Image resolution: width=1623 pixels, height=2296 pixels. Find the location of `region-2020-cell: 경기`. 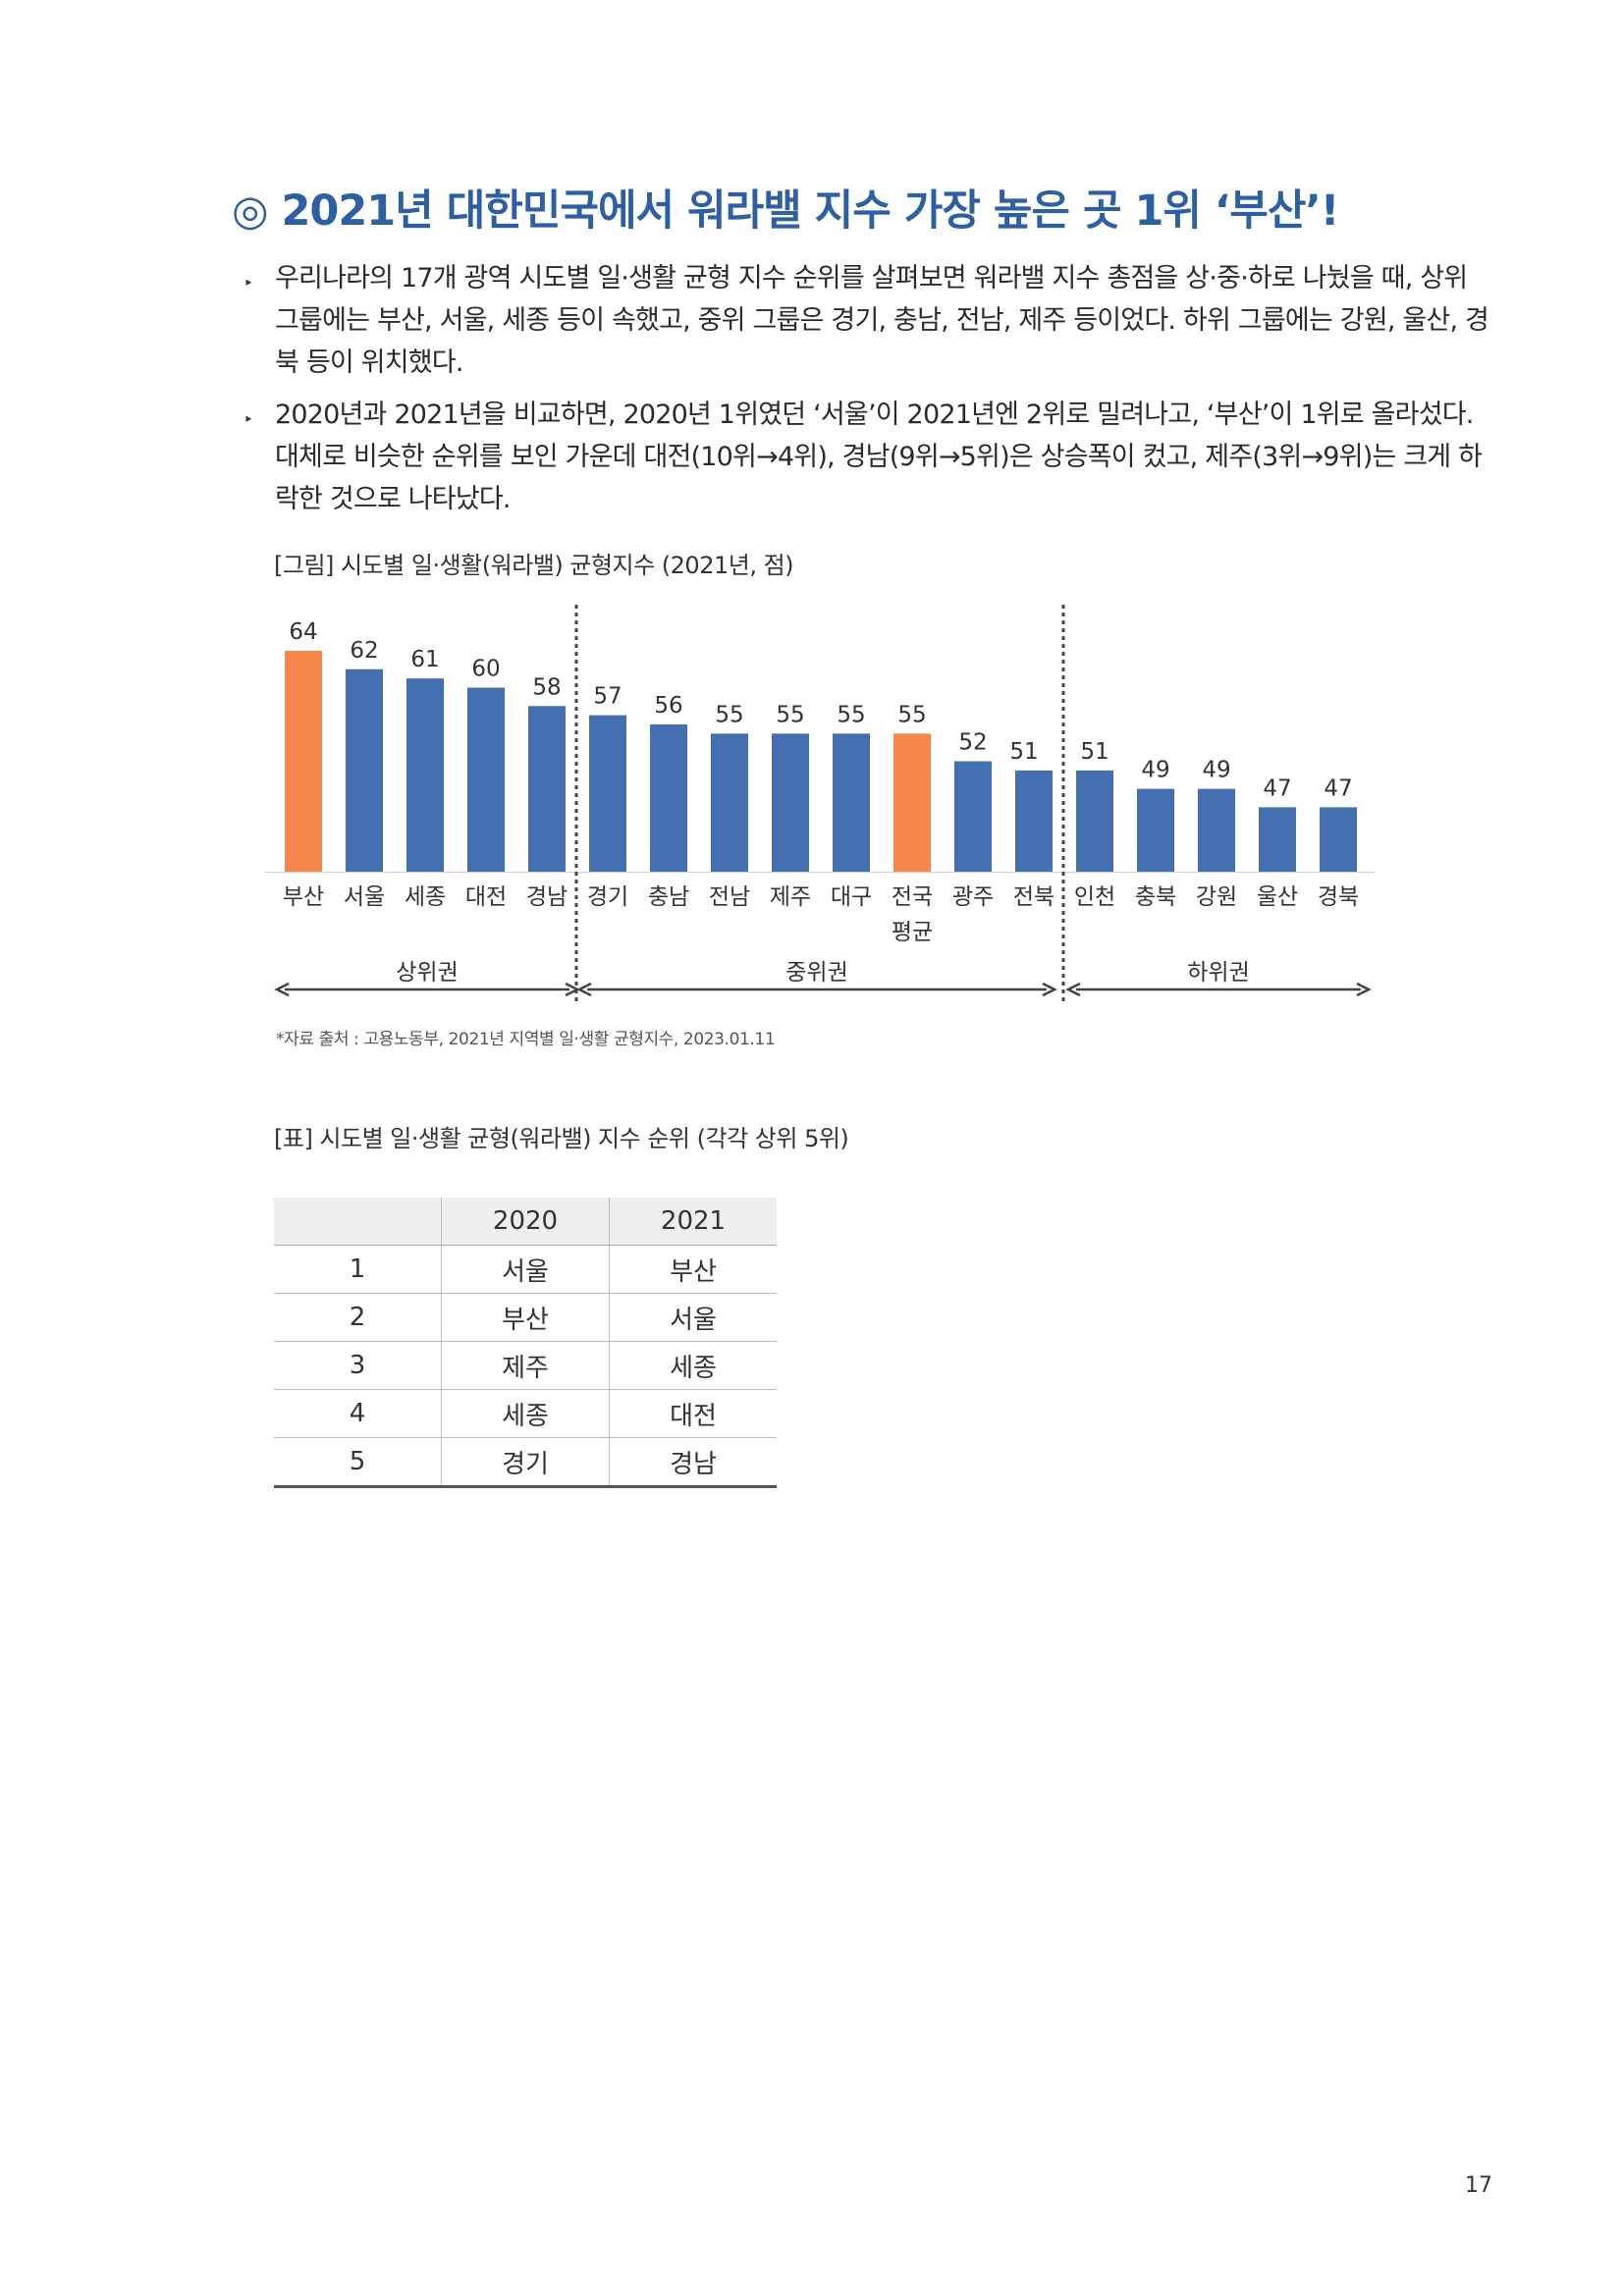

region-2020-cell: 경기 is located at coordinates (526, 1462).